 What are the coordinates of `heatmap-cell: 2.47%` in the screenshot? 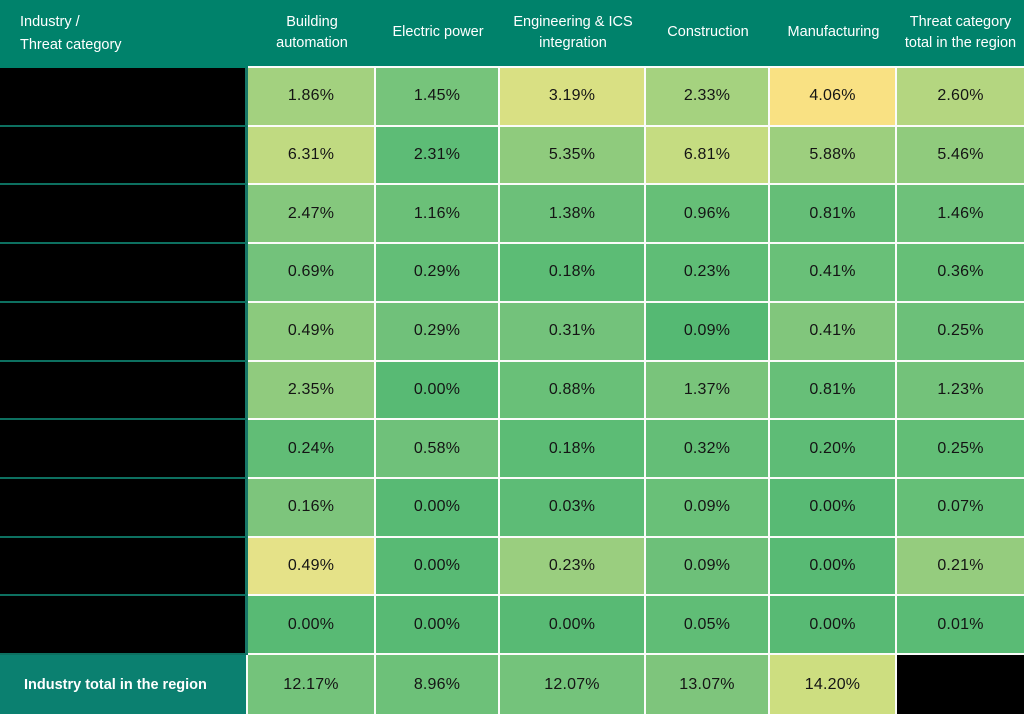 It's located at (312, 215).